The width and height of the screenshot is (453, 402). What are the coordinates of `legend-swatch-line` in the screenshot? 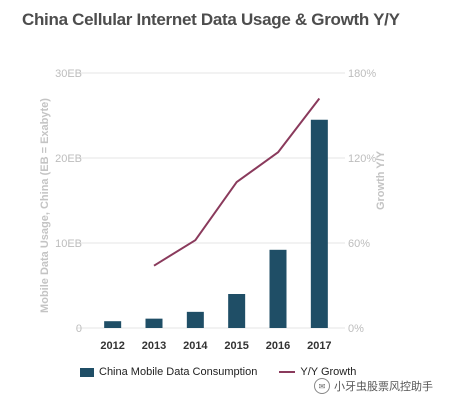 It's located at (287, 372).